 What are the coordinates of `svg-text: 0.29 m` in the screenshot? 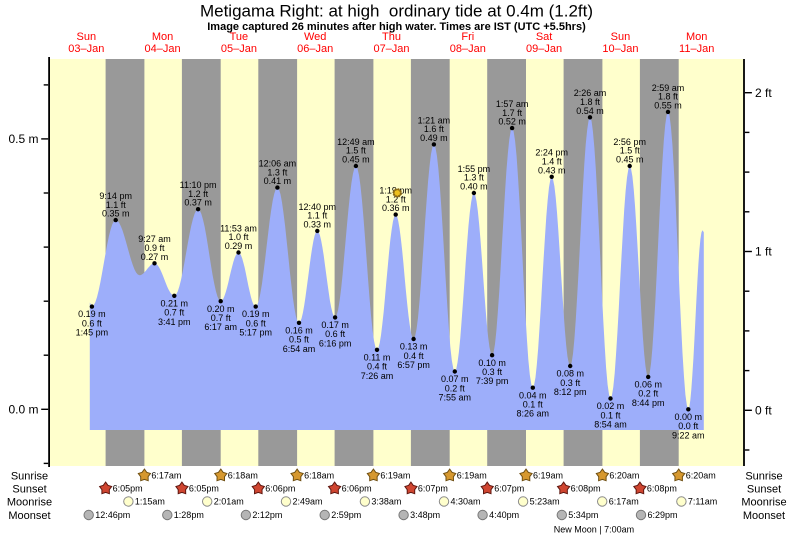 It's located at (239, 246).